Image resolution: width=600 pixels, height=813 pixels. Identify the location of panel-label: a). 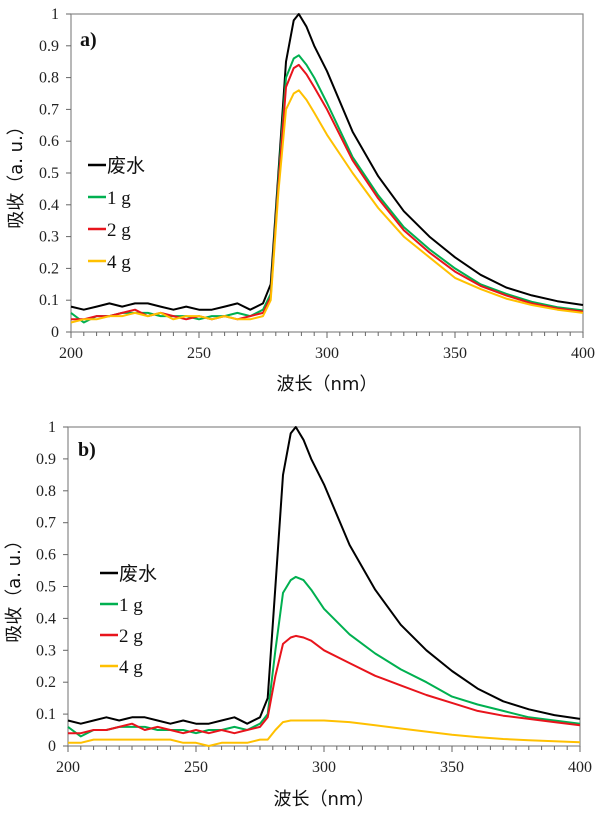
(88, 40).